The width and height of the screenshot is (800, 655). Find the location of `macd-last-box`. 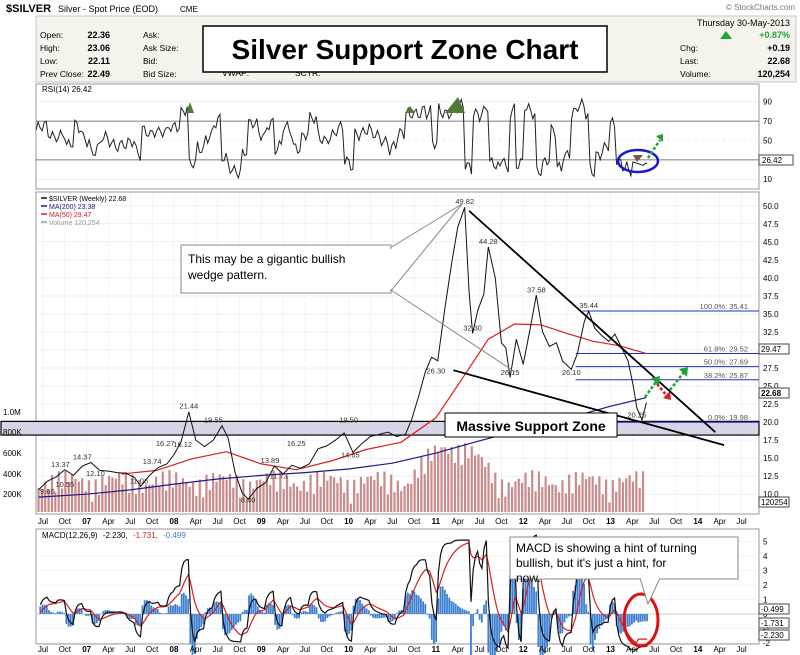

macd-last-box is located at coordinates (774, 609).